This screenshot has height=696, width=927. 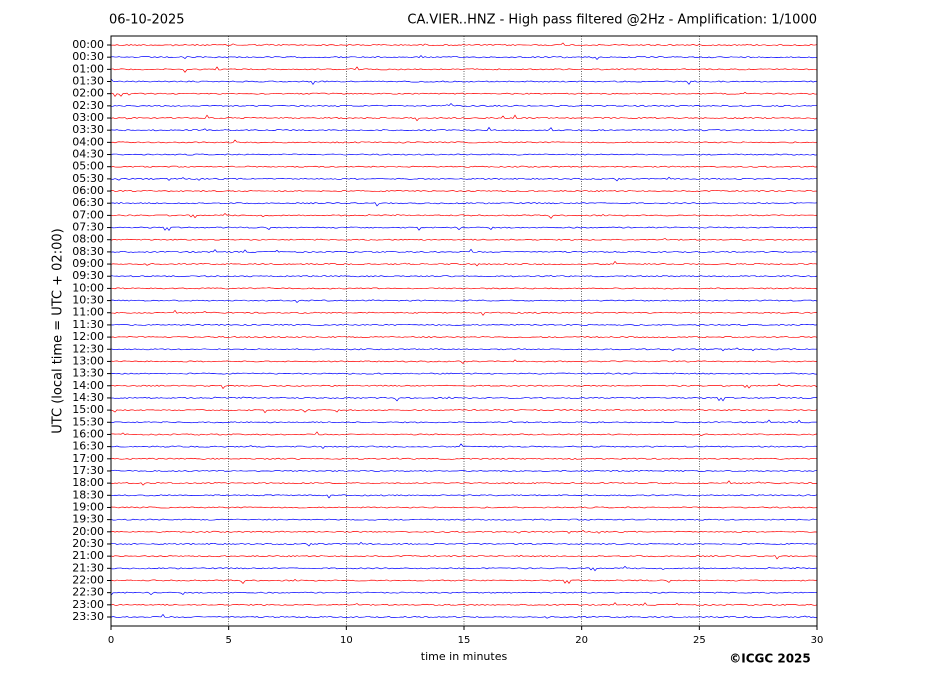 I want to click on x-tick-label: 5, so click(x=228, y=640).